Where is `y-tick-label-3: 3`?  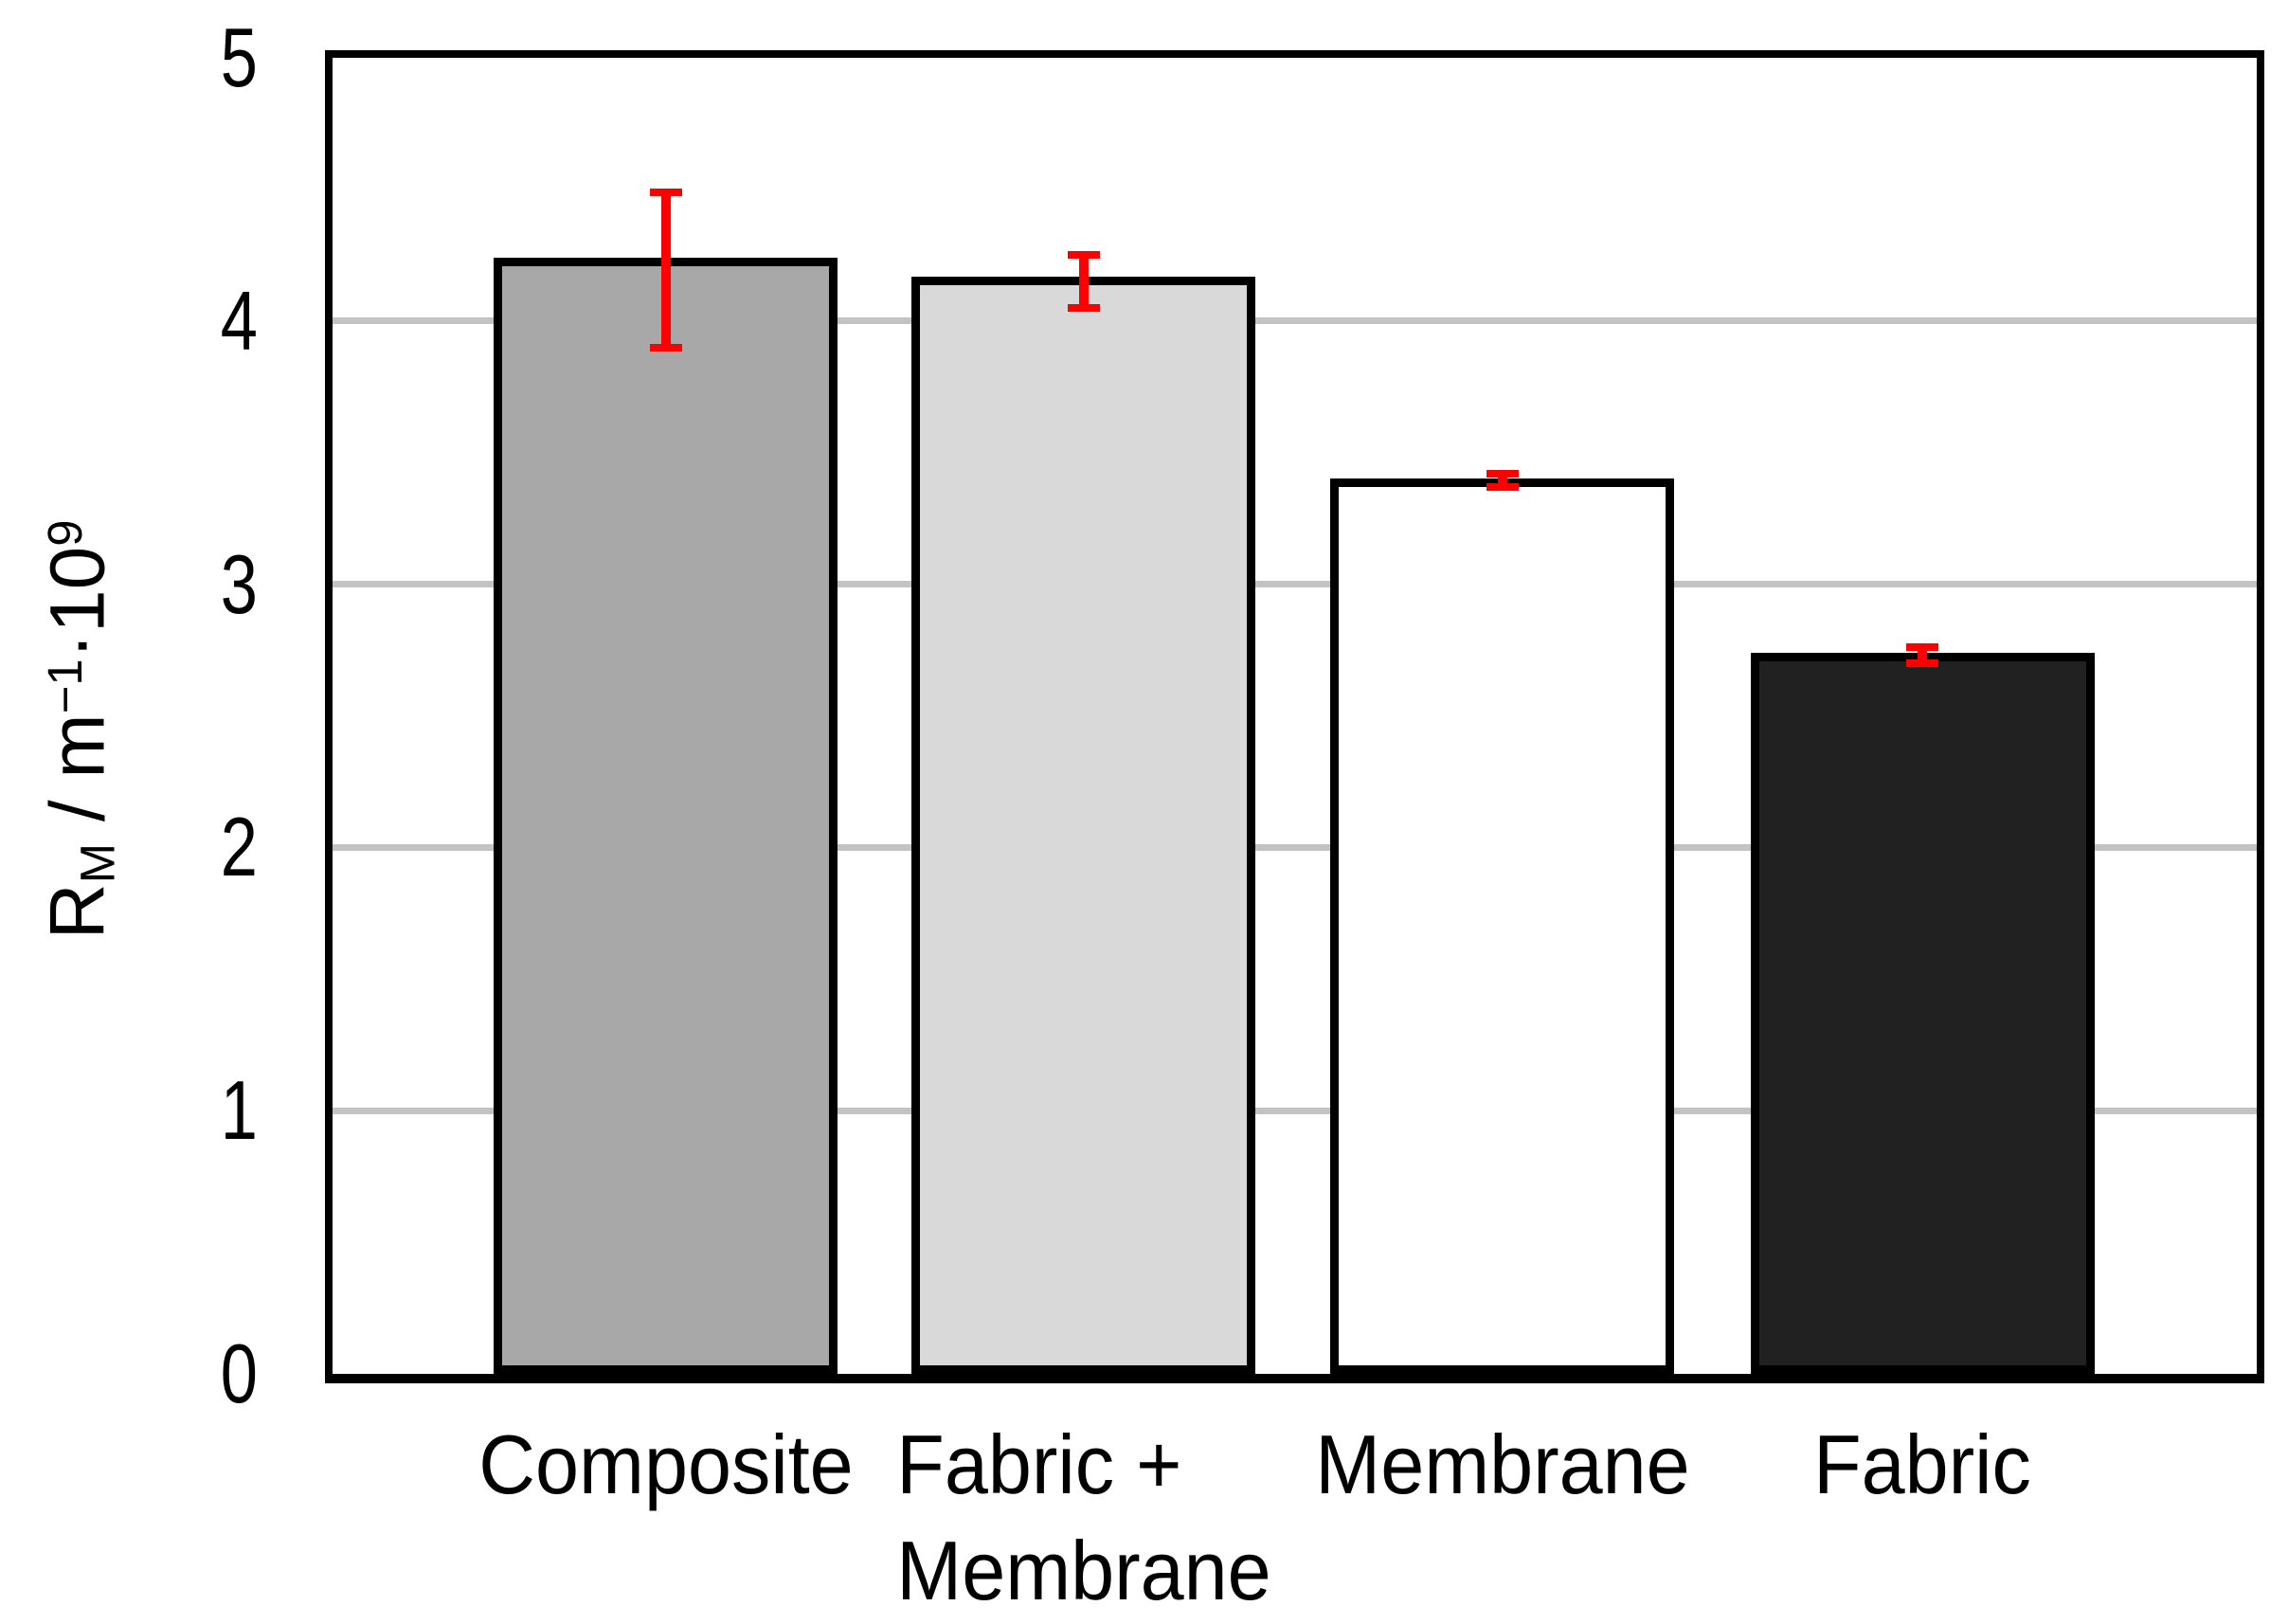 y-tick-label-3: 3 is located at coordinates (129, 584).